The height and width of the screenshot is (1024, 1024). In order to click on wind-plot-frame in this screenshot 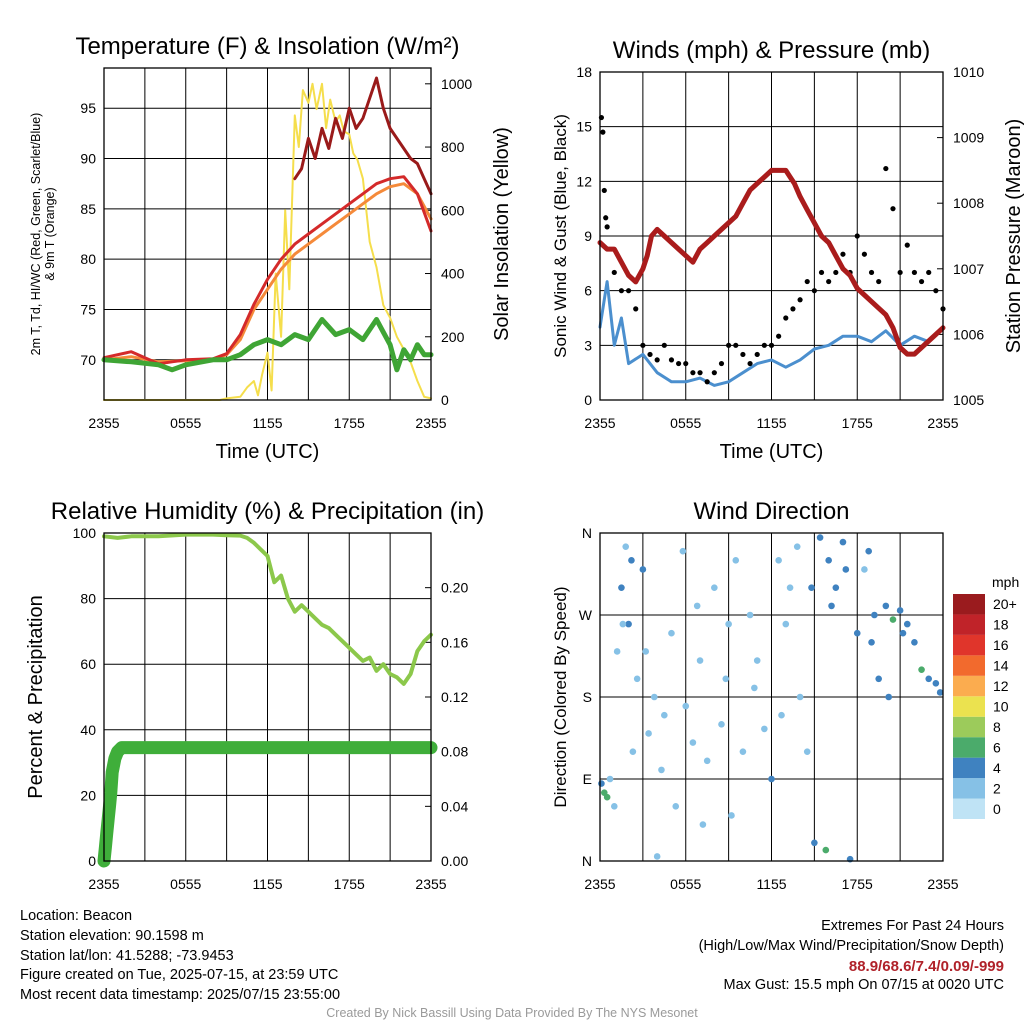, I will do `click(771, 236)`.